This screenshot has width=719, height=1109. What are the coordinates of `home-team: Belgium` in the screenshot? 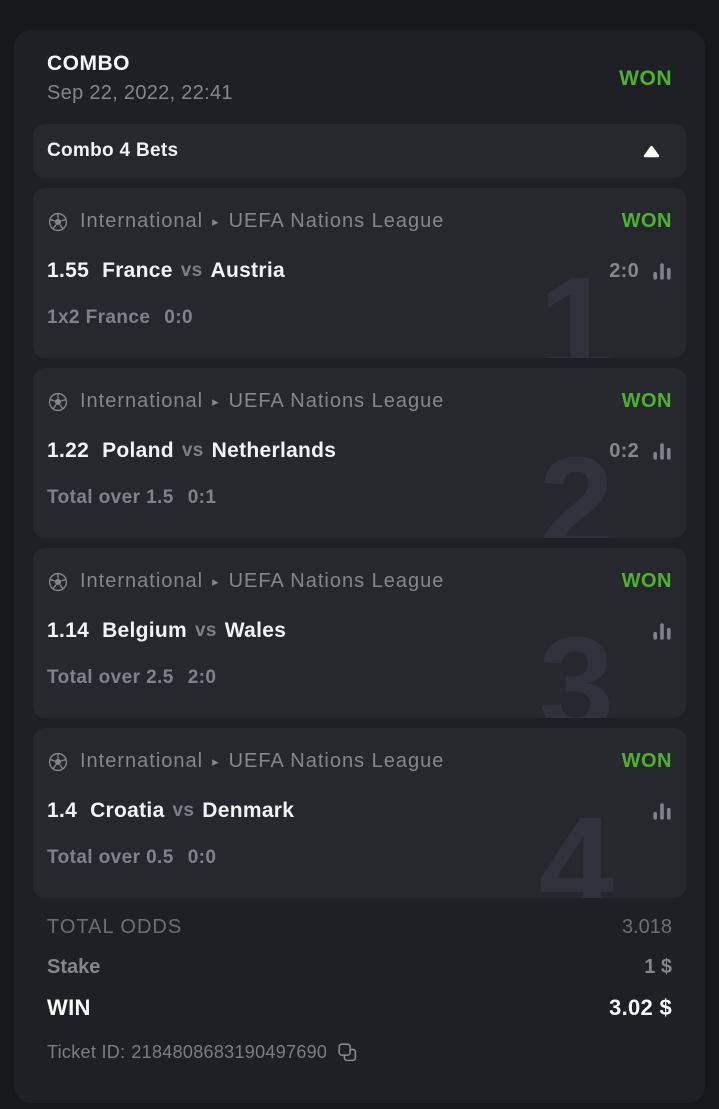 It's located at (145, 630).